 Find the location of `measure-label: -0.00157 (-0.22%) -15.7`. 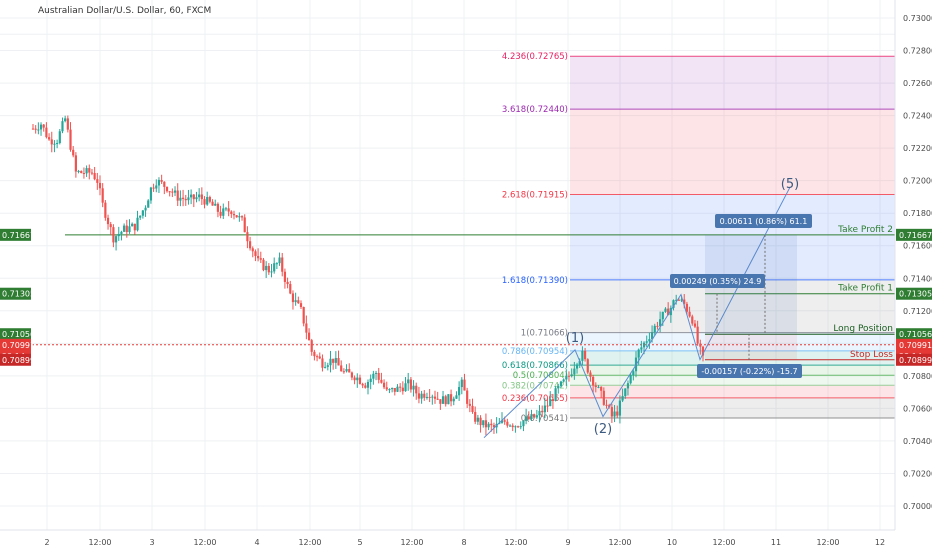

measure-label: -0.00157 (-0.22%) -15.7 is located at coordinates (749, 371).